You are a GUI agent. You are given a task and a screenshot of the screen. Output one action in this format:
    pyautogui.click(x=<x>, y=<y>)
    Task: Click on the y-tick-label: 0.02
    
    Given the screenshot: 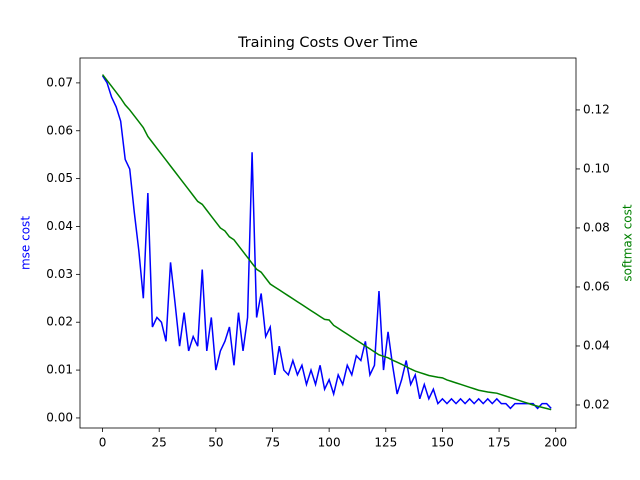 What is the action you would take?
    pyautogui.click(x=59, y=322)
    